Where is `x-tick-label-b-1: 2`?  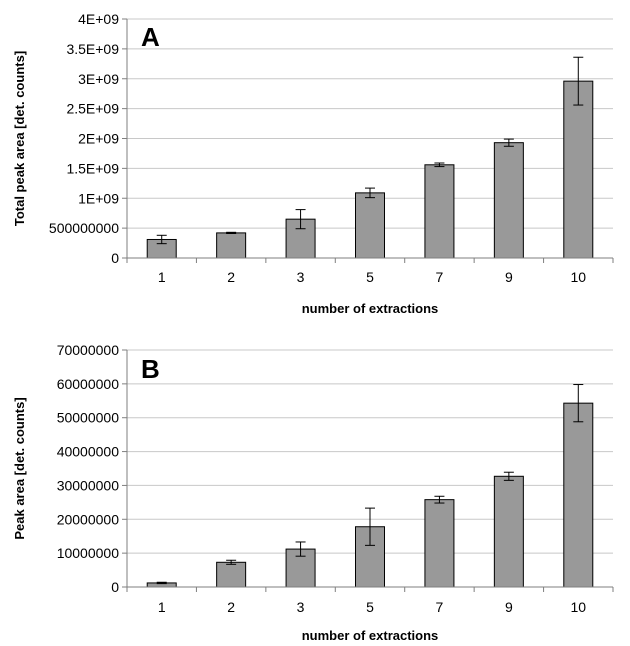 x-tick-label-b-1: 2 is located at coordinates (231, 607).